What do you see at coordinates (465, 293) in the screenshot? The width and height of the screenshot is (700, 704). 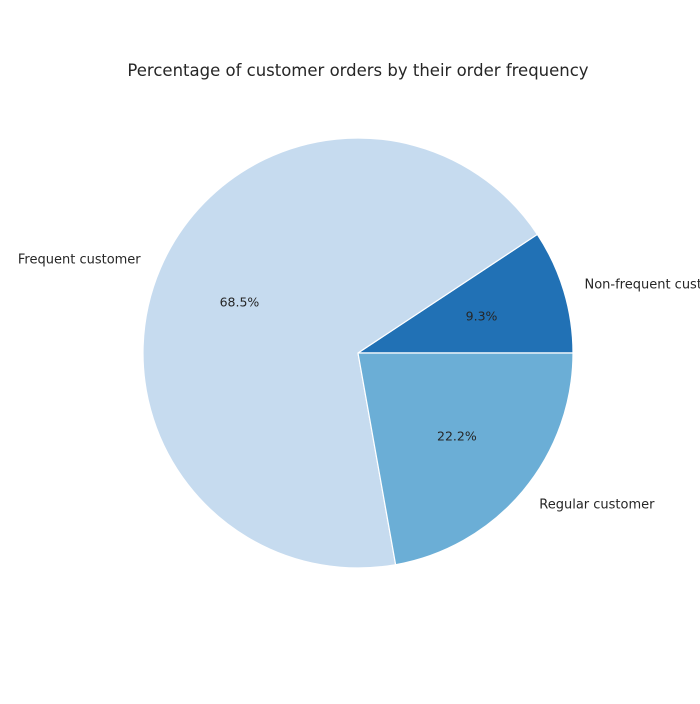 I see `pie-slice-non-frequent-customer` at bounding box center [465, 293].